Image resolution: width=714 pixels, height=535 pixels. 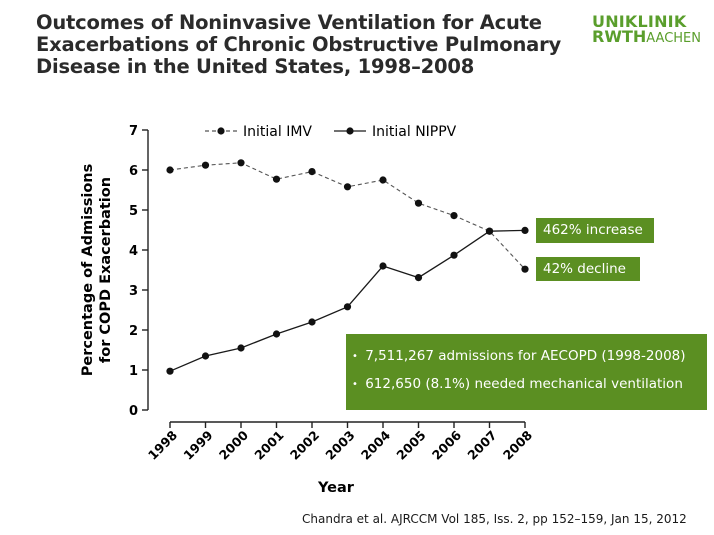 What do you see at coordinates (619, 36) in the screenshot?
I see `logo-rwth: RWTH` at bounding box center [619, 36].